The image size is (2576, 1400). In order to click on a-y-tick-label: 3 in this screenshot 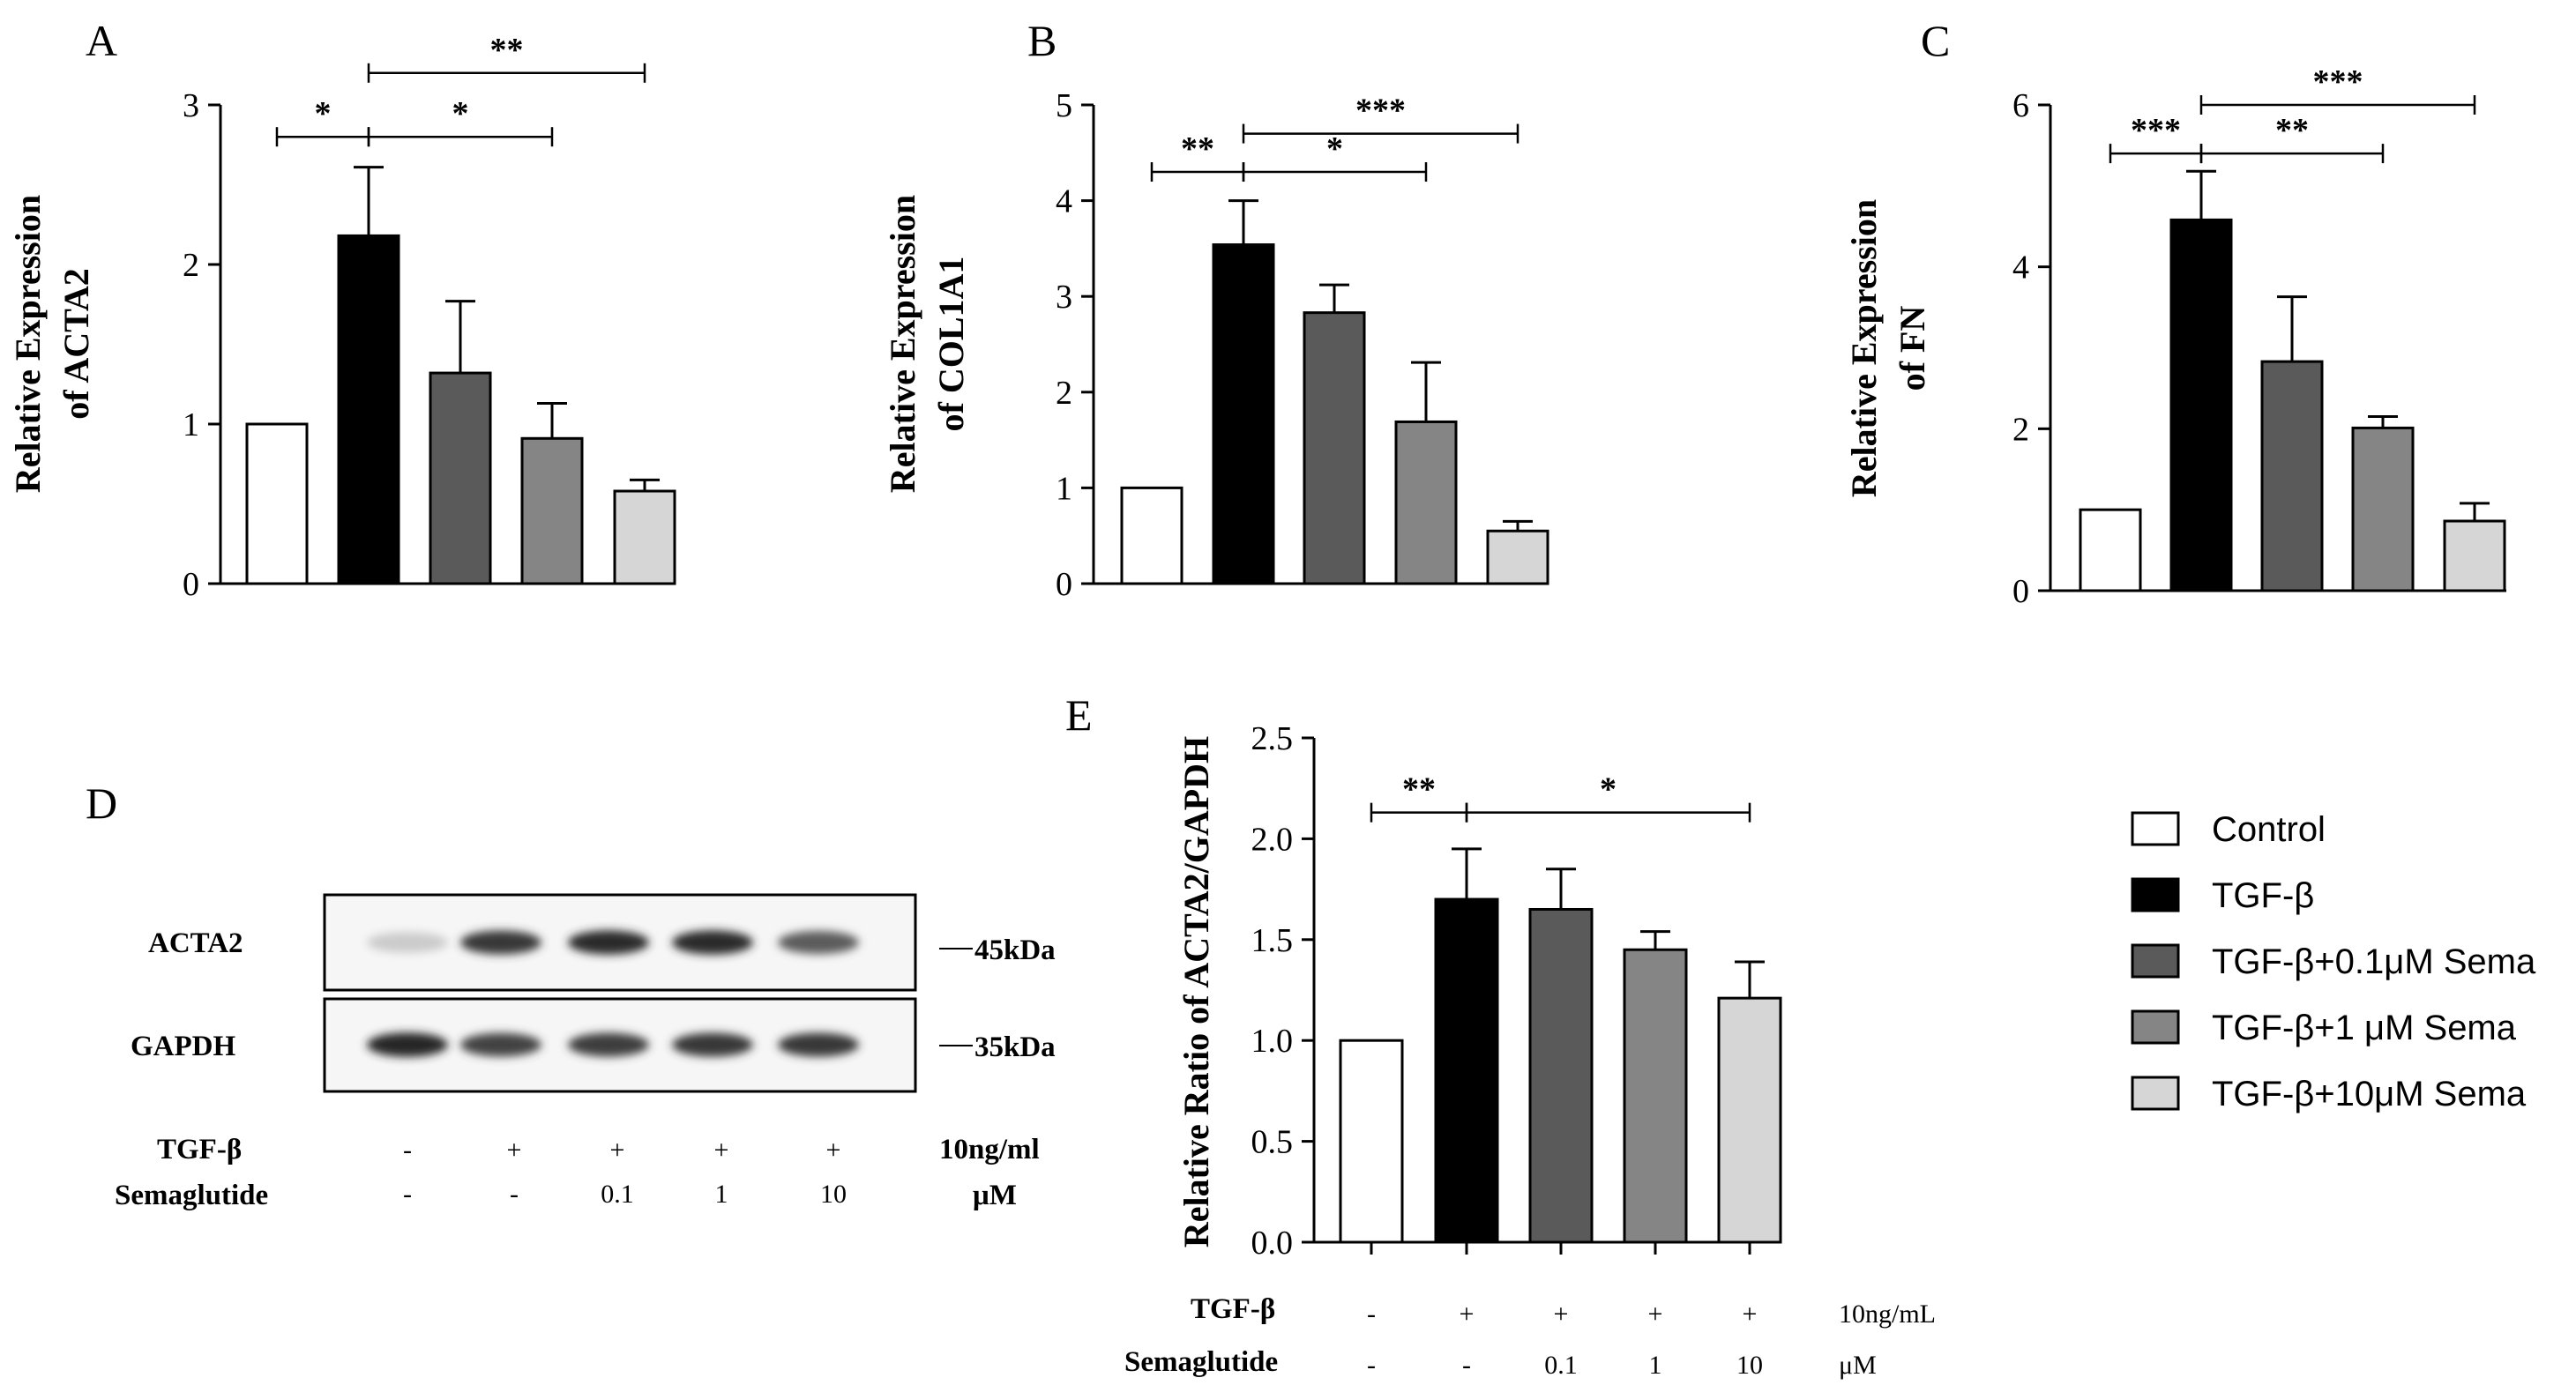, I will do `click(191, 105)`.